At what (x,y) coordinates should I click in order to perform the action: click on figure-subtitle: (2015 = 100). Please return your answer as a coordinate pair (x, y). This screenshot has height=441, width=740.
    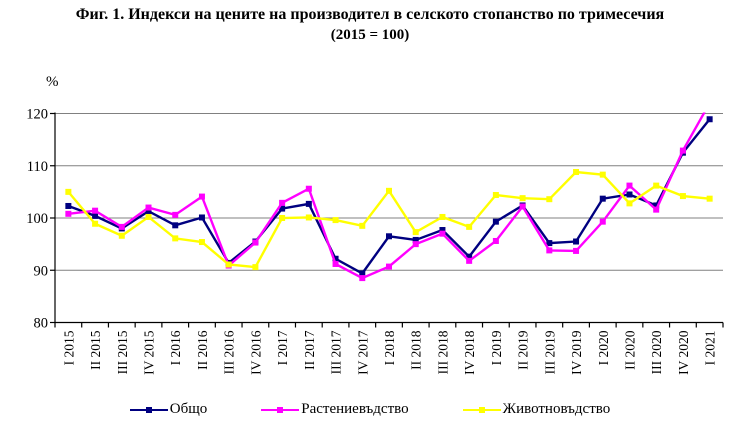
    Looking at the image, I should click on (370, 35).